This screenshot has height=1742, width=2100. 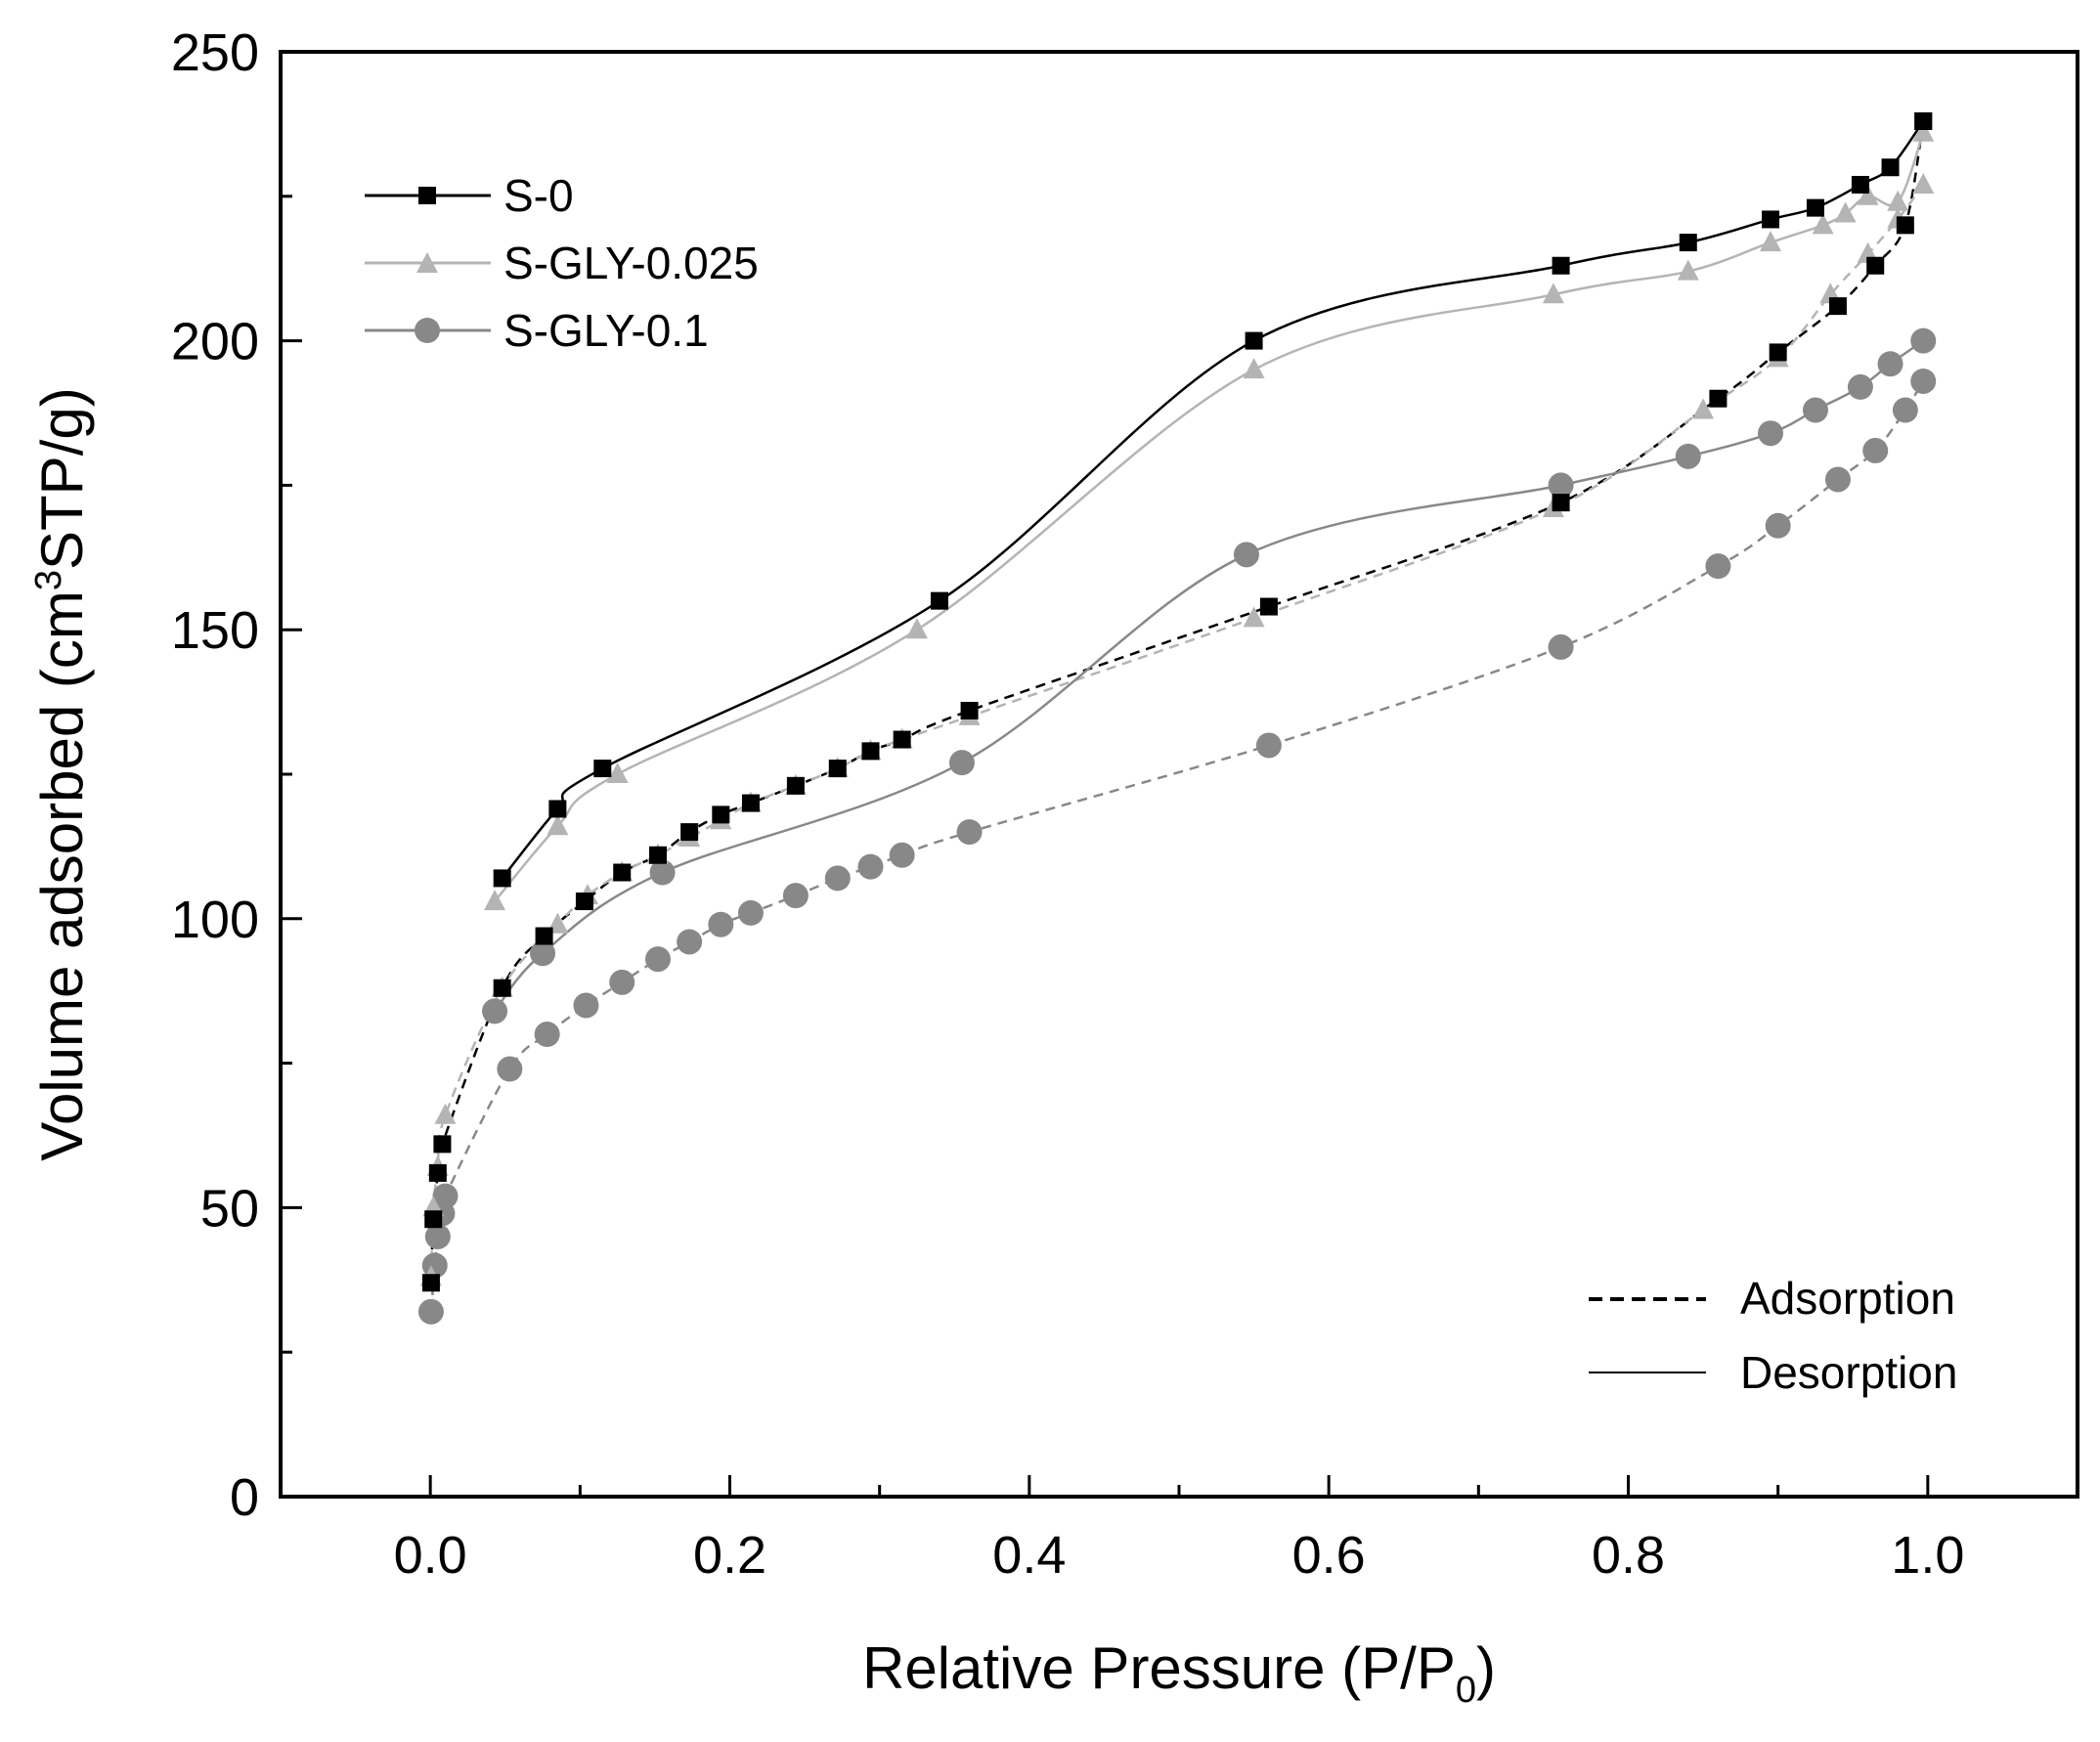 What do you see at coordinates (1329, 1555) in the screenshot?
I see `x-tick-label: 0.6` at bounding box center [1329, 1555].